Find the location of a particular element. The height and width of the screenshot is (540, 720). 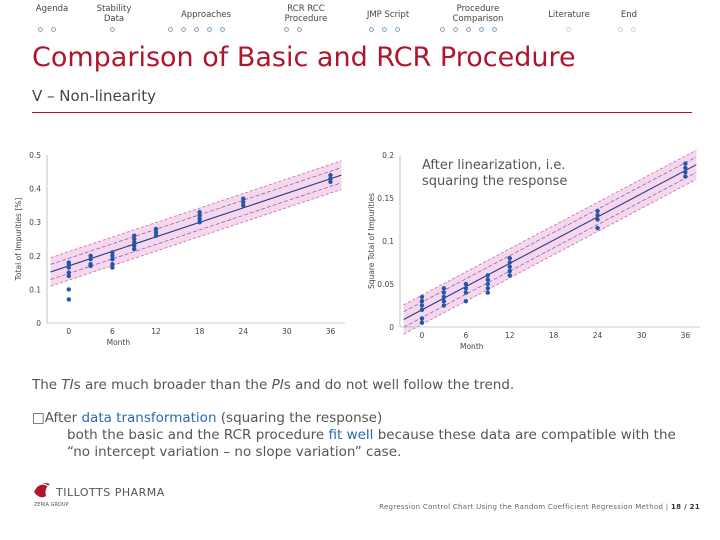

ti-term: TI is located at coordinates (67, 385).